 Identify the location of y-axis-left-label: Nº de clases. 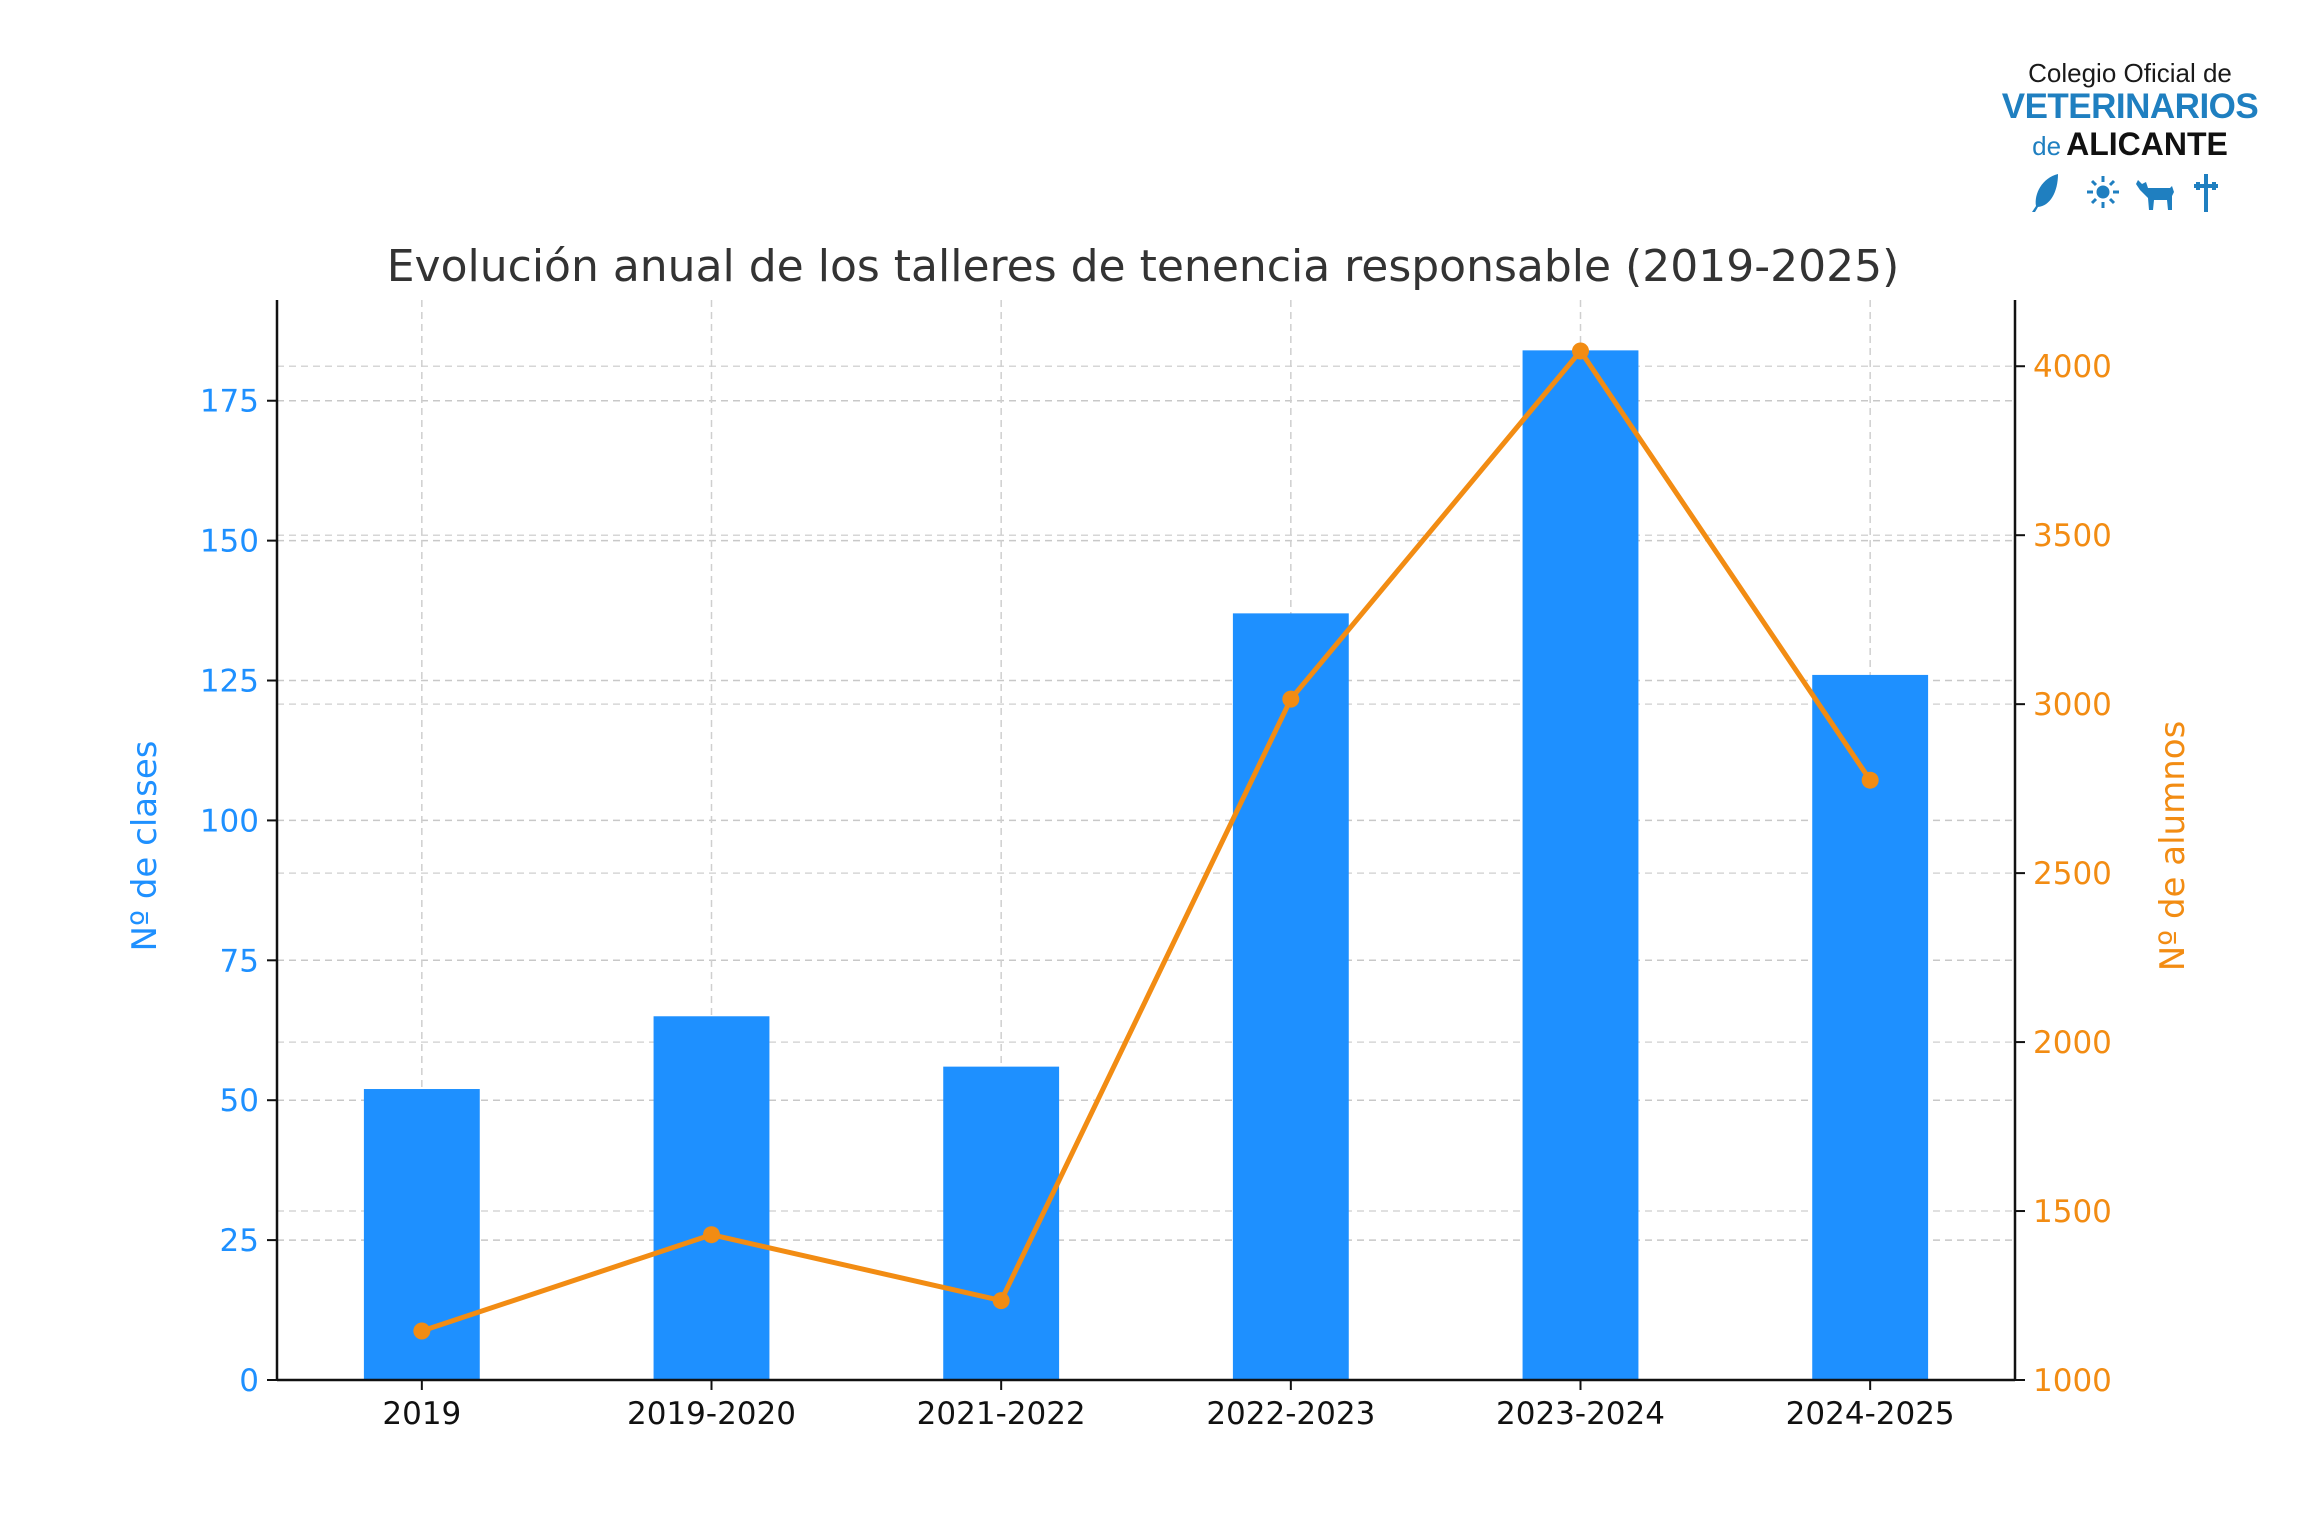
(145, 846).